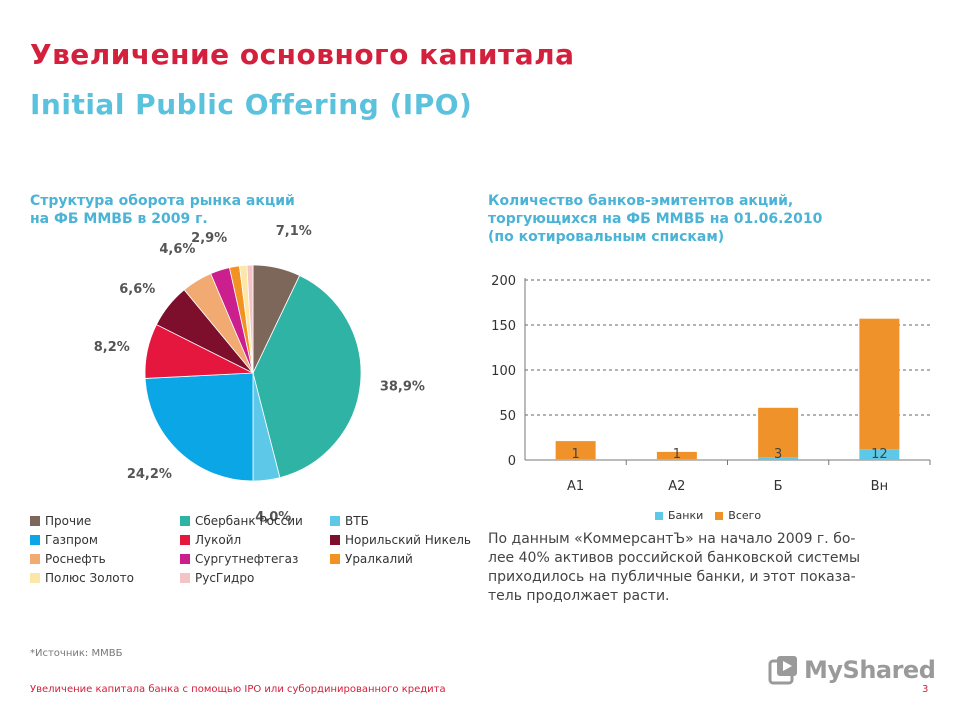  I want to click on pie-legend-item: Газпром, so click(64, 540).